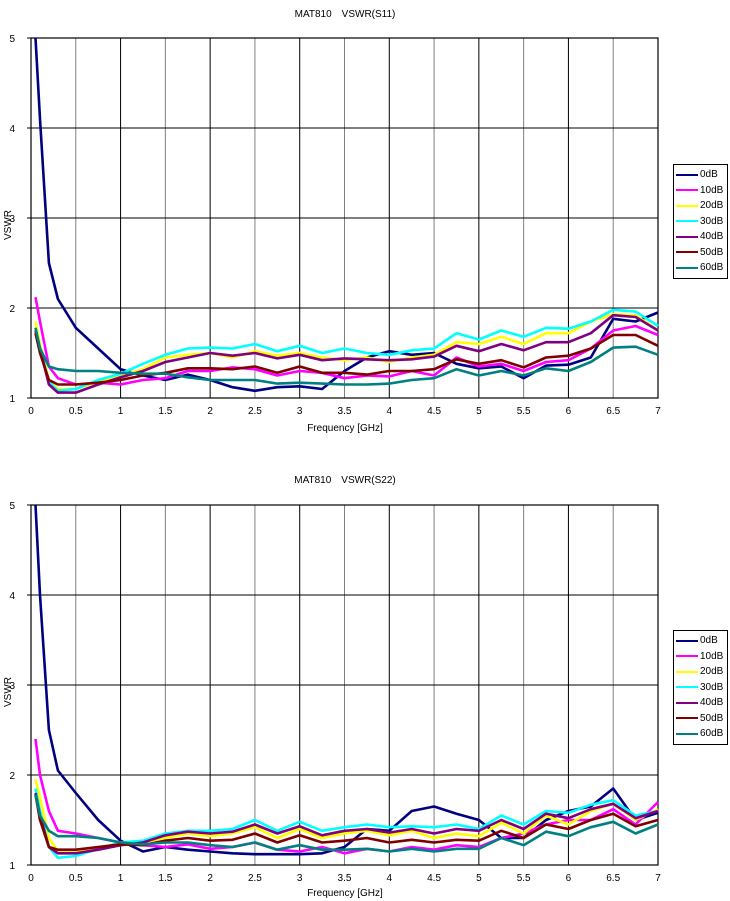 The height and width of the screenshot is (901, 730). Describe the element at coordinates (121, 878) in the screenshot. I see `x-tick-label: 1` at that location.